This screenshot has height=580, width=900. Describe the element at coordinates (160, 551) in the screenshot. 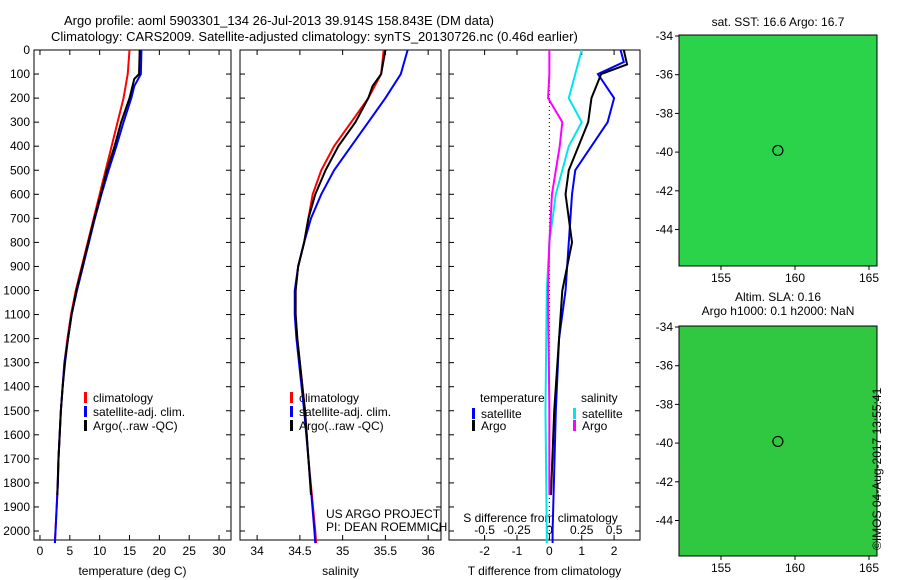

I see `x-tick-label: 20` at that location.